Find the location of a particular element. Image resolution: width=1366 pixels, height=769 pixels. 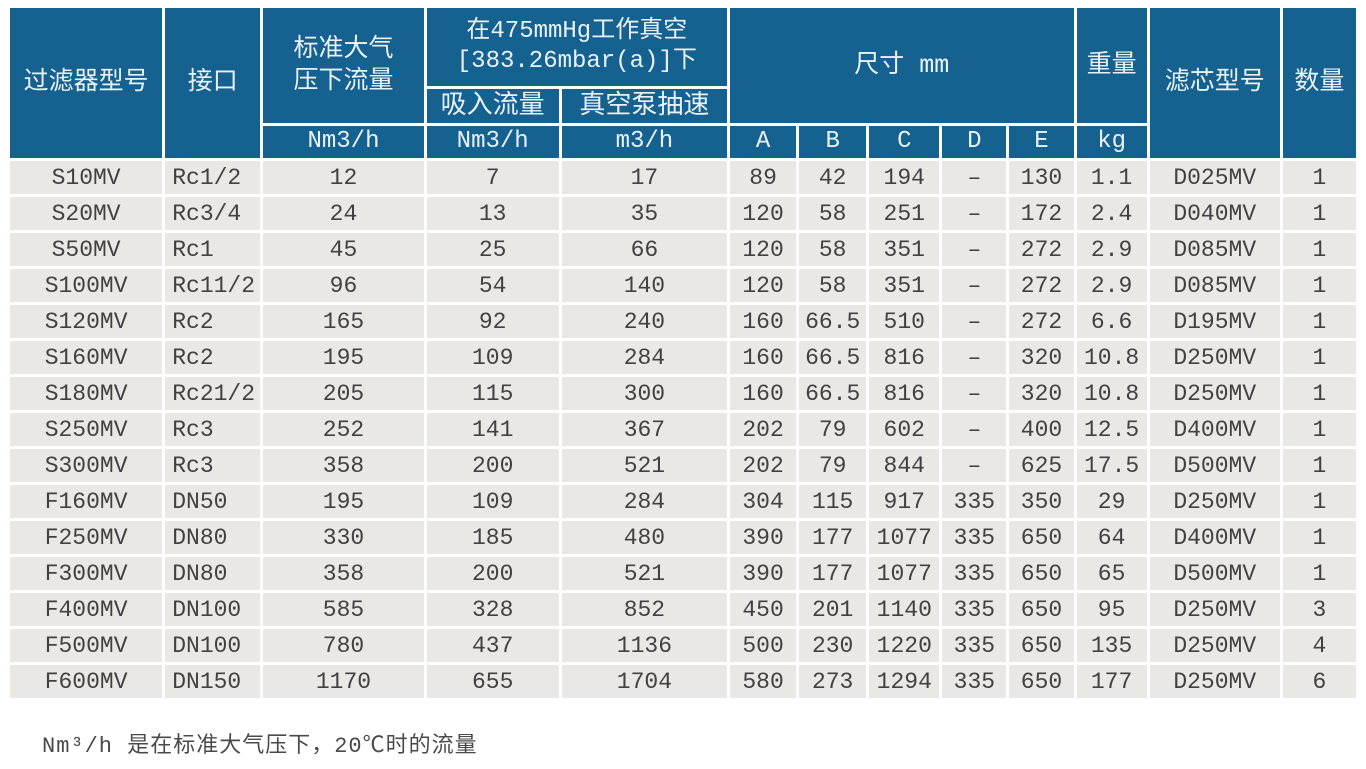

header-dim-c: C is located at coordinates (904, 142).